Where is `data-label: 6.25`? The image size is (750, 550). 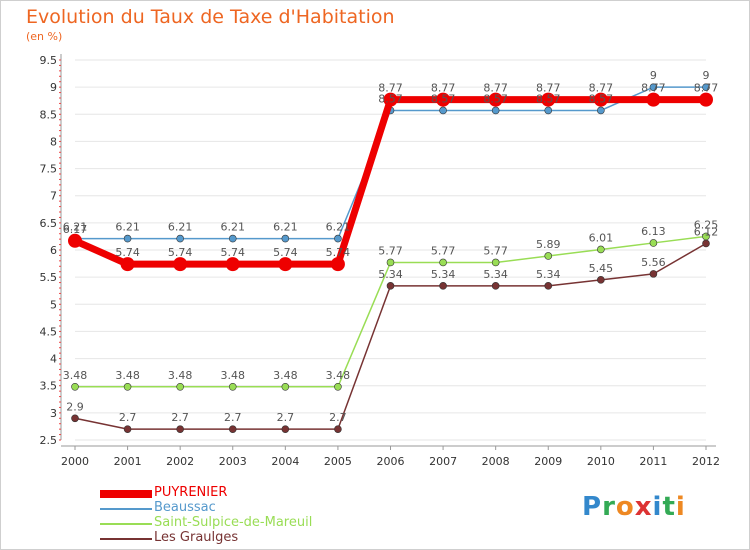 data-label: 6.25 is located at coordinates (706, 224).